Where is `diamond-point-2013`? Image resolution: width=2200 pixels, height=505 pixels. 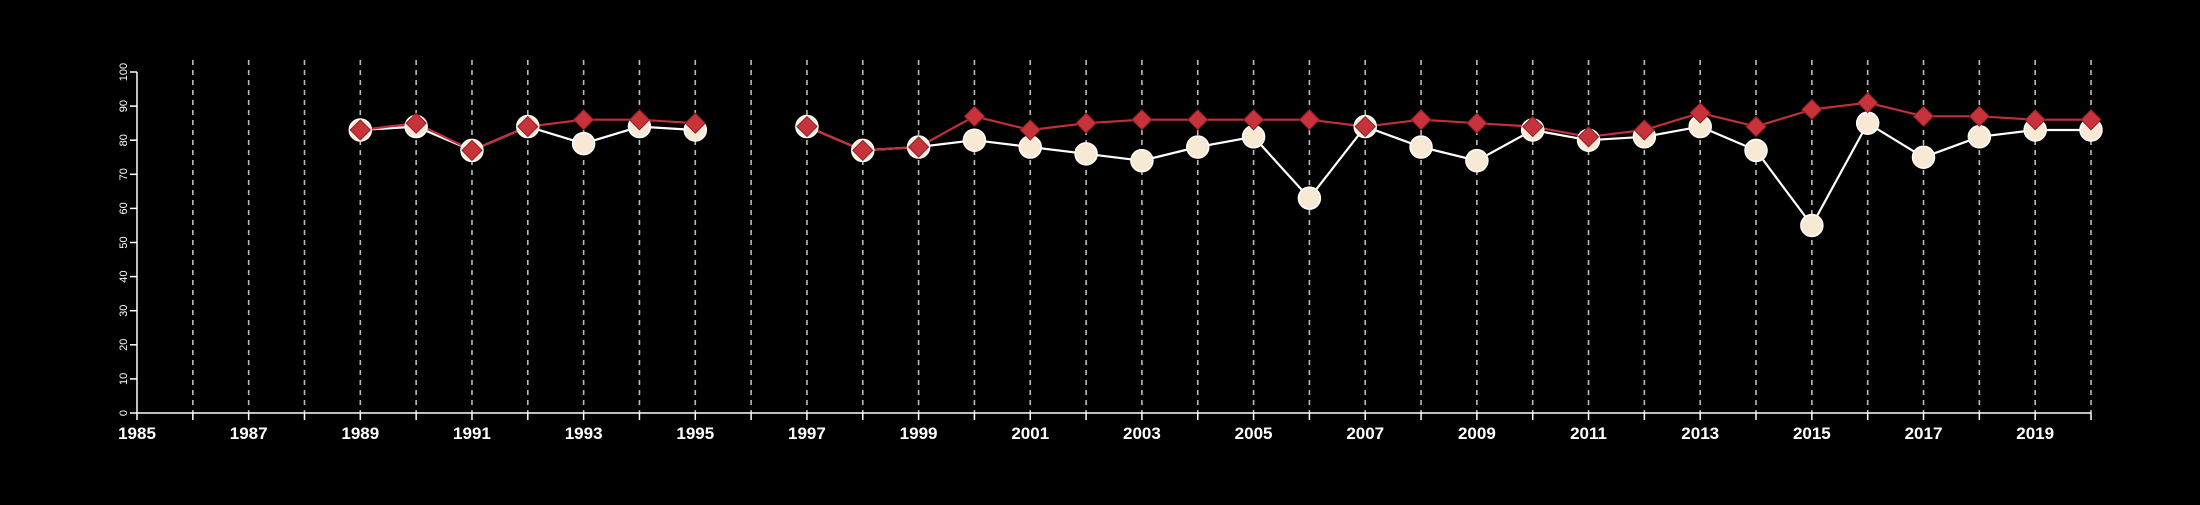 diamond-point-2013 is located at coordinates (1700, 113).